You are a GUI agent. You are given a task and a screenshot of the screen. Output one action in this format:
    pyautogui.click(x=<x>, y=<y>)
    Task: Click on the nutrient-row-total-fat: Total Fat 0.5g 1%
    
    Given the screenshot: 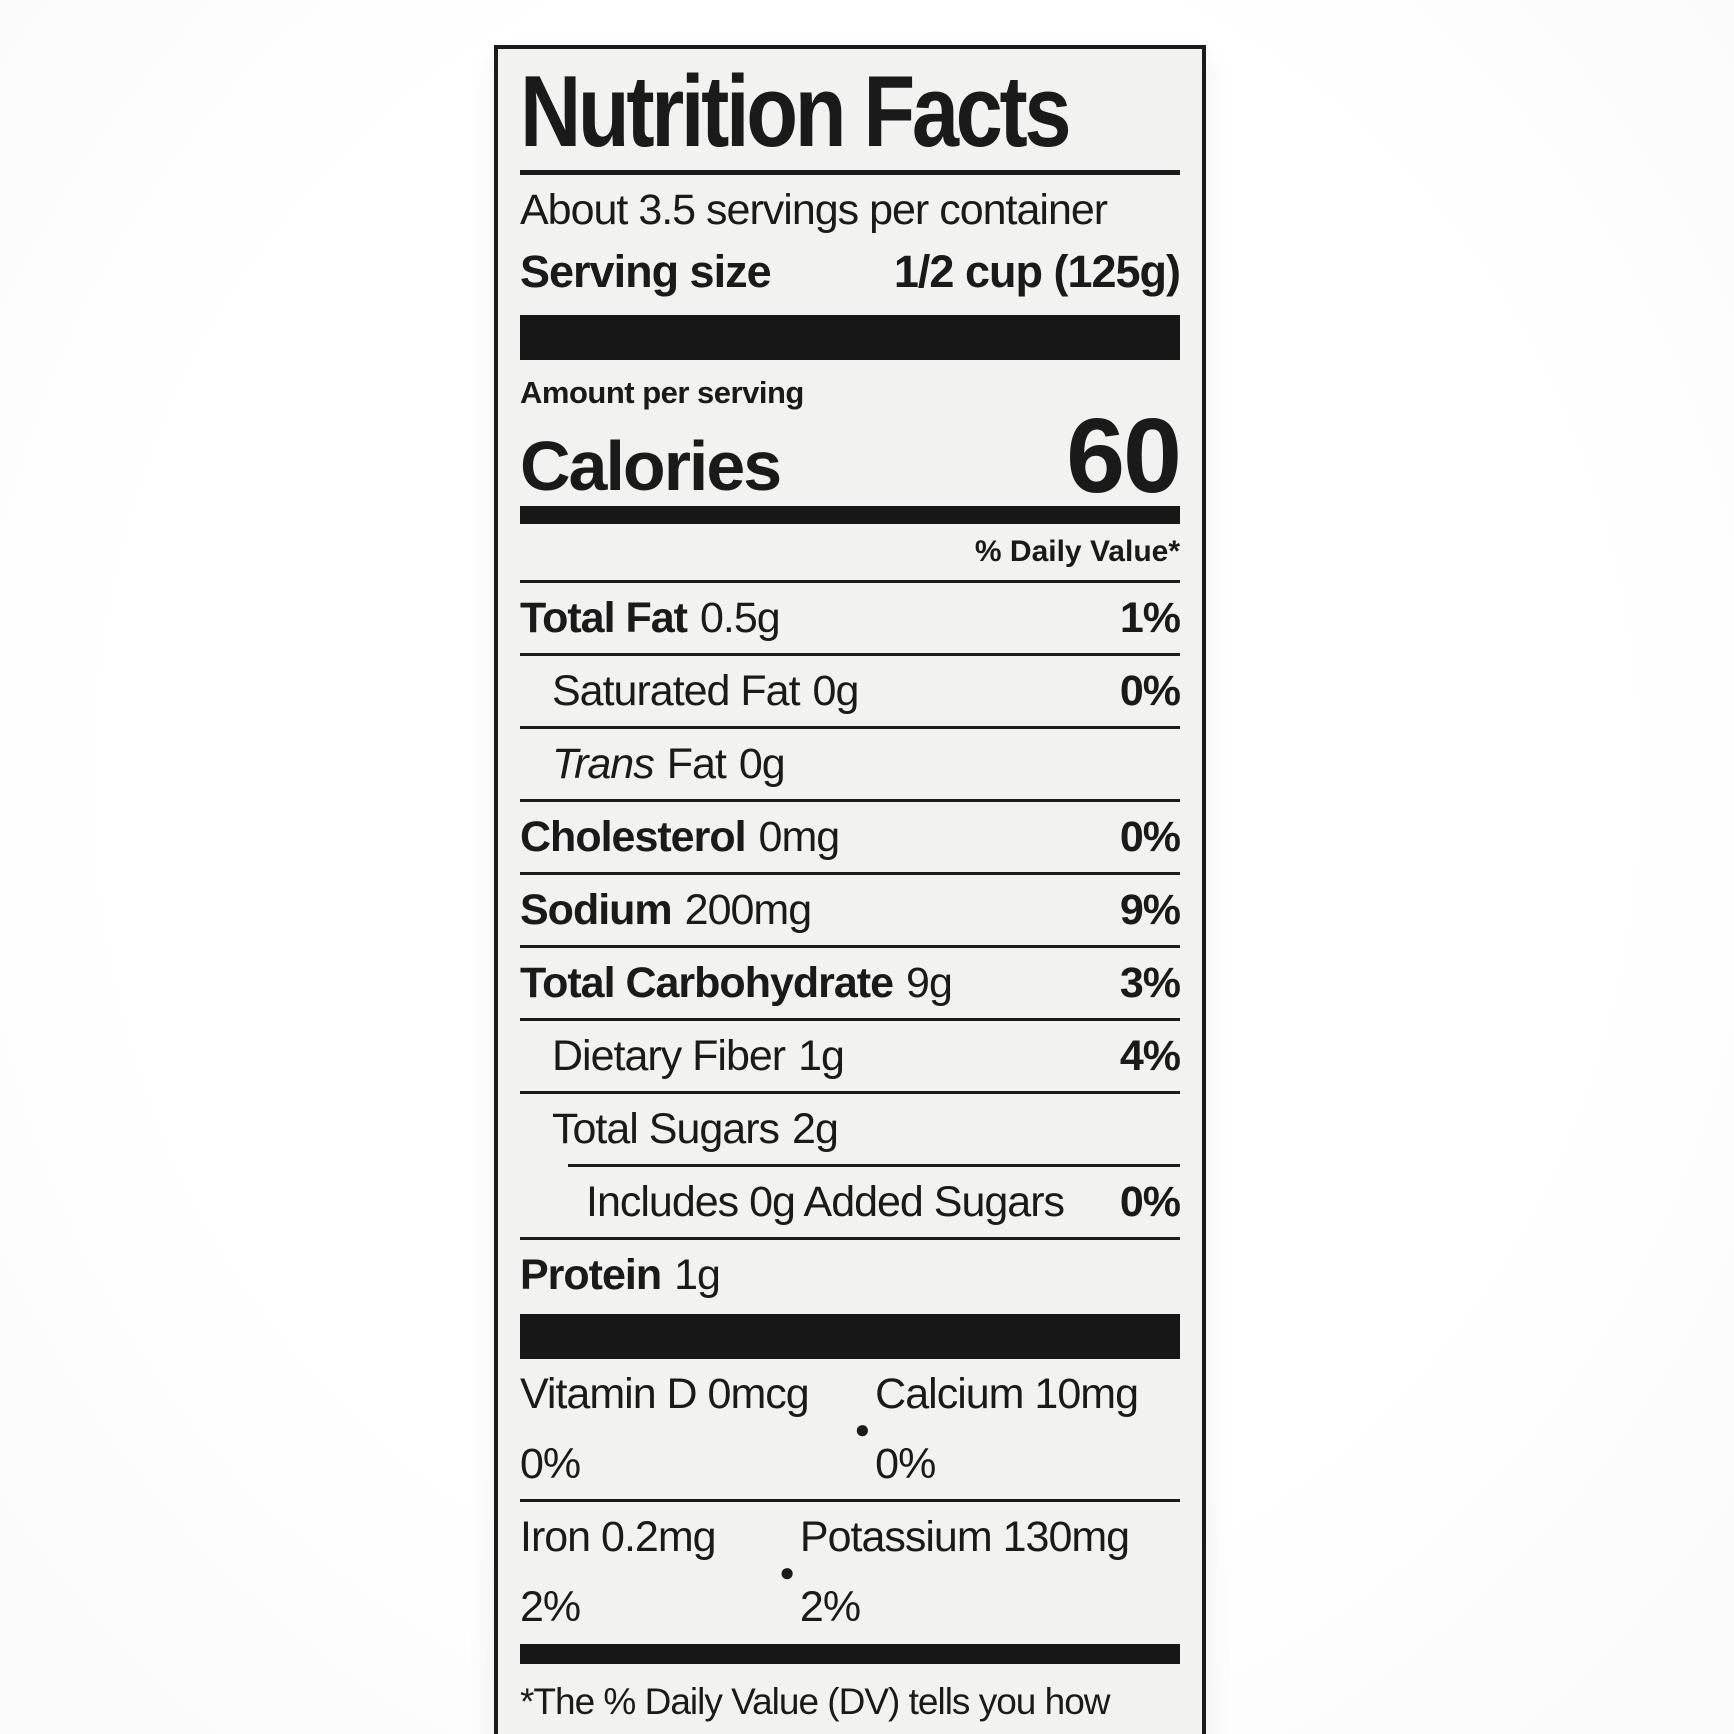 What is the action you would take?
    pyautogui.click(x=850, y=619)
    